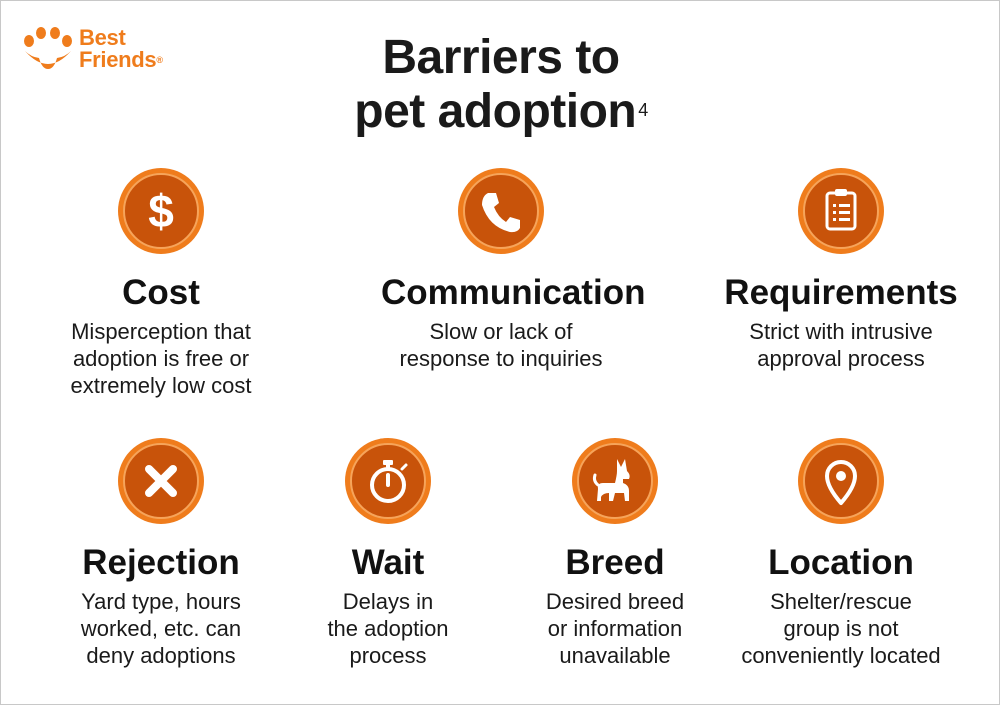  Describe the element at coordinates (389, 481) in the screenshot. I see `stopwatch-icon` at that location.